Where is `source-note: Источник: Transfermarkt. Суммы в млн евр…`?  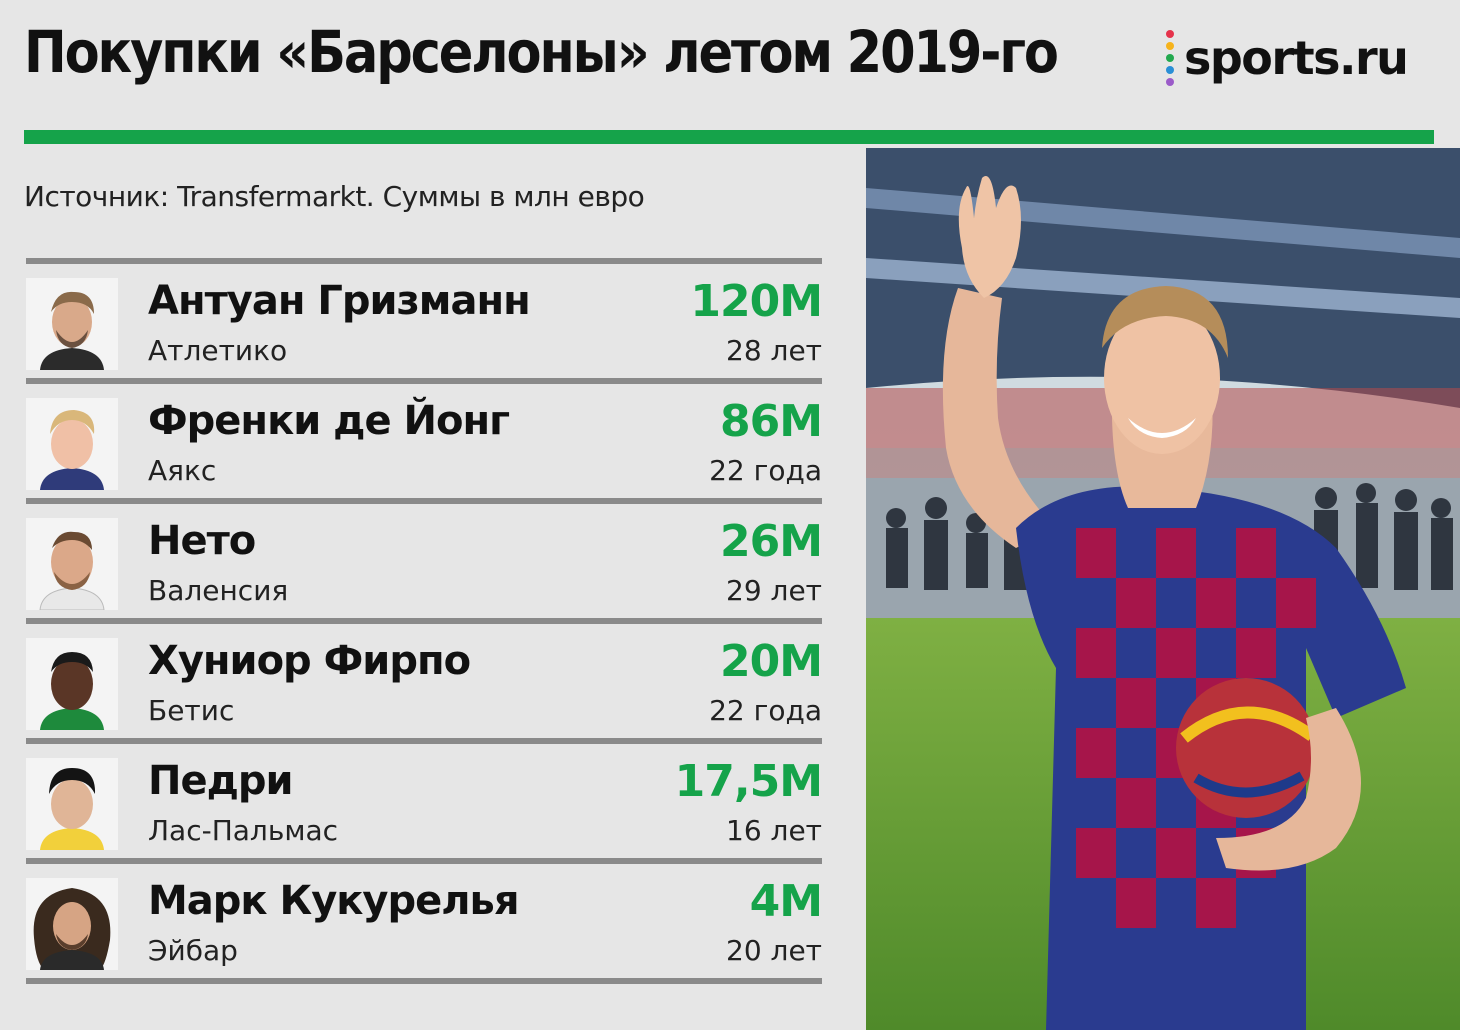
source-note: Источник: Transfermarkt. Суммы в млн евр… is located at coordinates (334, 196).